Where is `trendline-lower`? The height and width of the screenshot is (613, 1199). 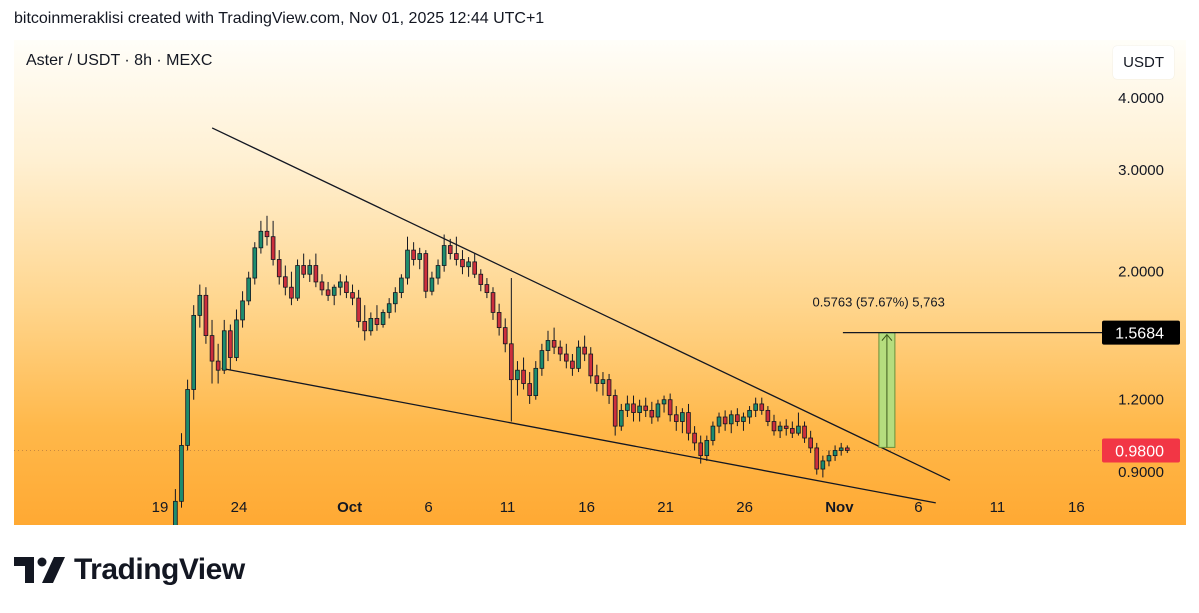 trendline-lower is located at coordinates (578, 435).